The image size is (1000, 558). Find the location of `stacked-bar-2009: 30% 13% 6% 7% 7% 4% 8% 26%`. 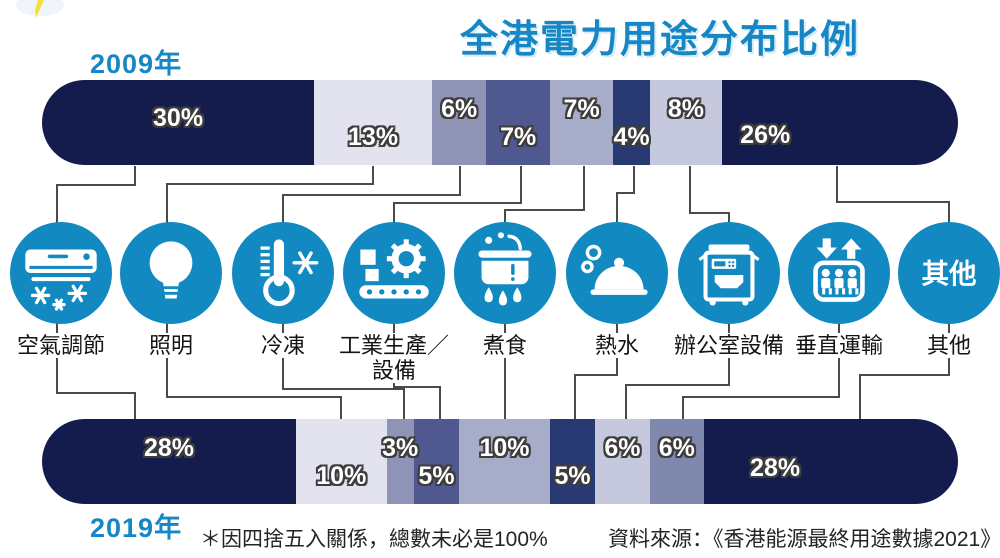

stacked-bar-2009: 30% 13% 6% 7% 7% 4% 8% 26% is located at coordinates (500, 122).